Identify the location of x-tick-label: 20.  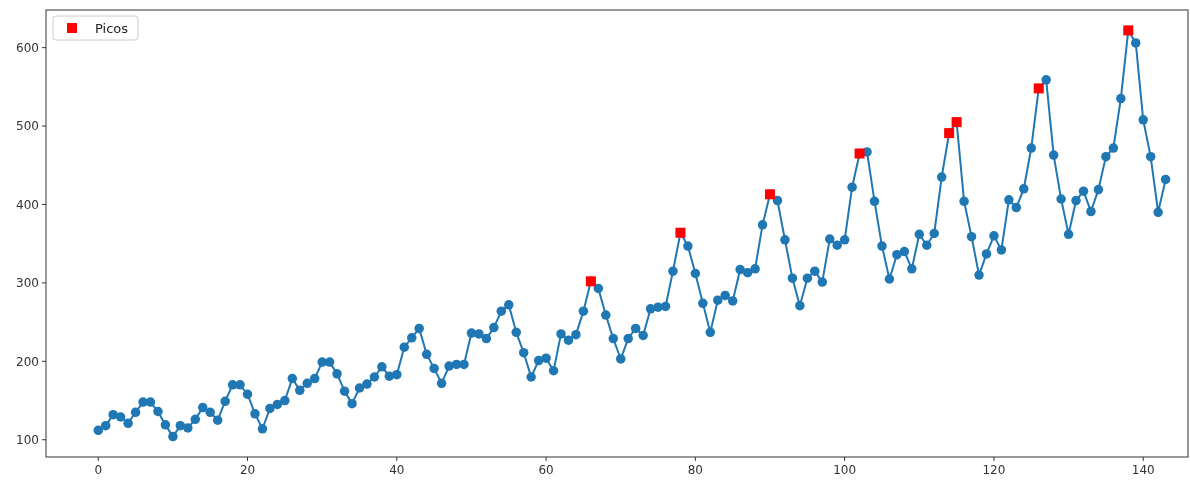
(247, 470).